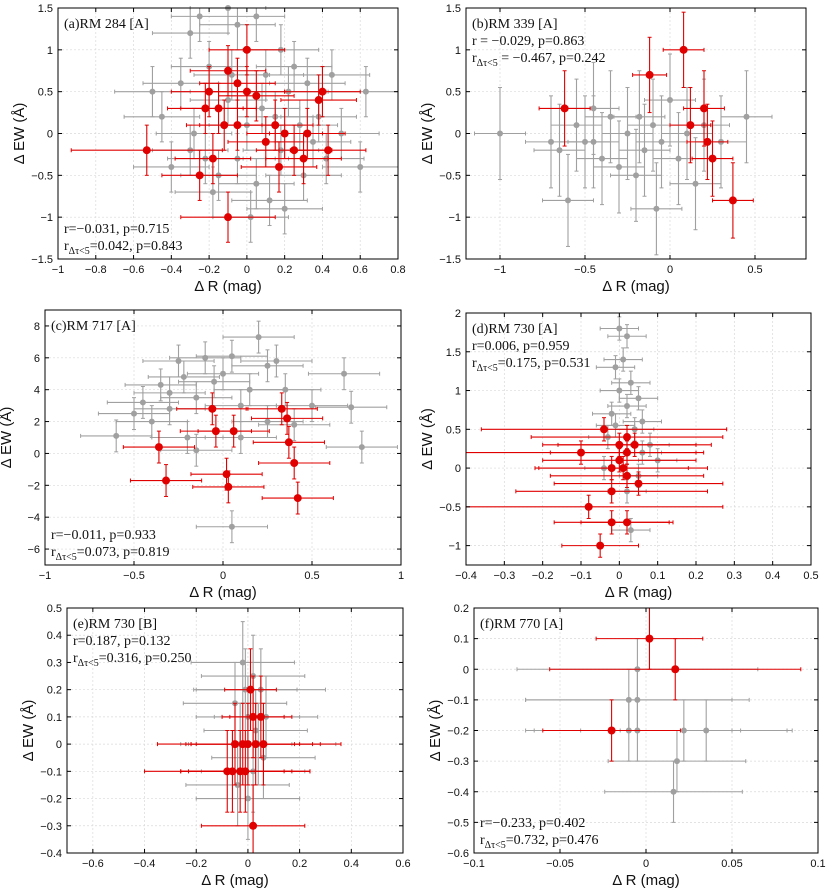 This screenshot has width=830, height=895. What do you see at coordinates (520, 346) in the screenshot?
I see `stats-text: r=0.006, p=0.959` at bounding box center [520, 346].